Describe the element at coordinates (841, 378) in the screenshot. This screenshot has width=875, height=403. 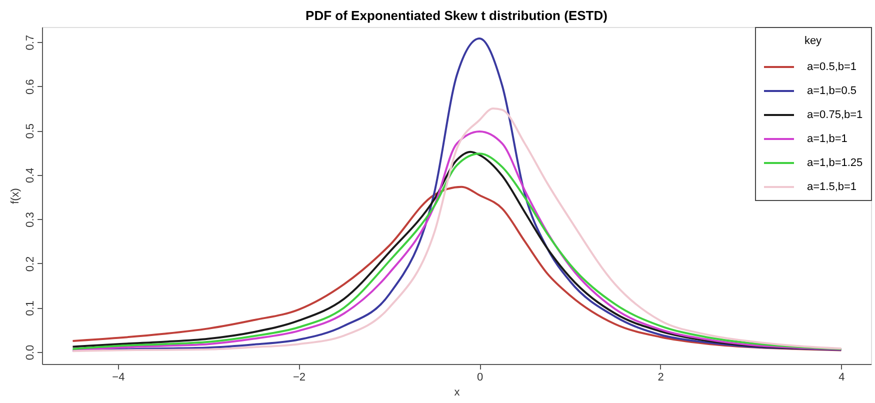
I see `x-tick-label: 4` at that location.